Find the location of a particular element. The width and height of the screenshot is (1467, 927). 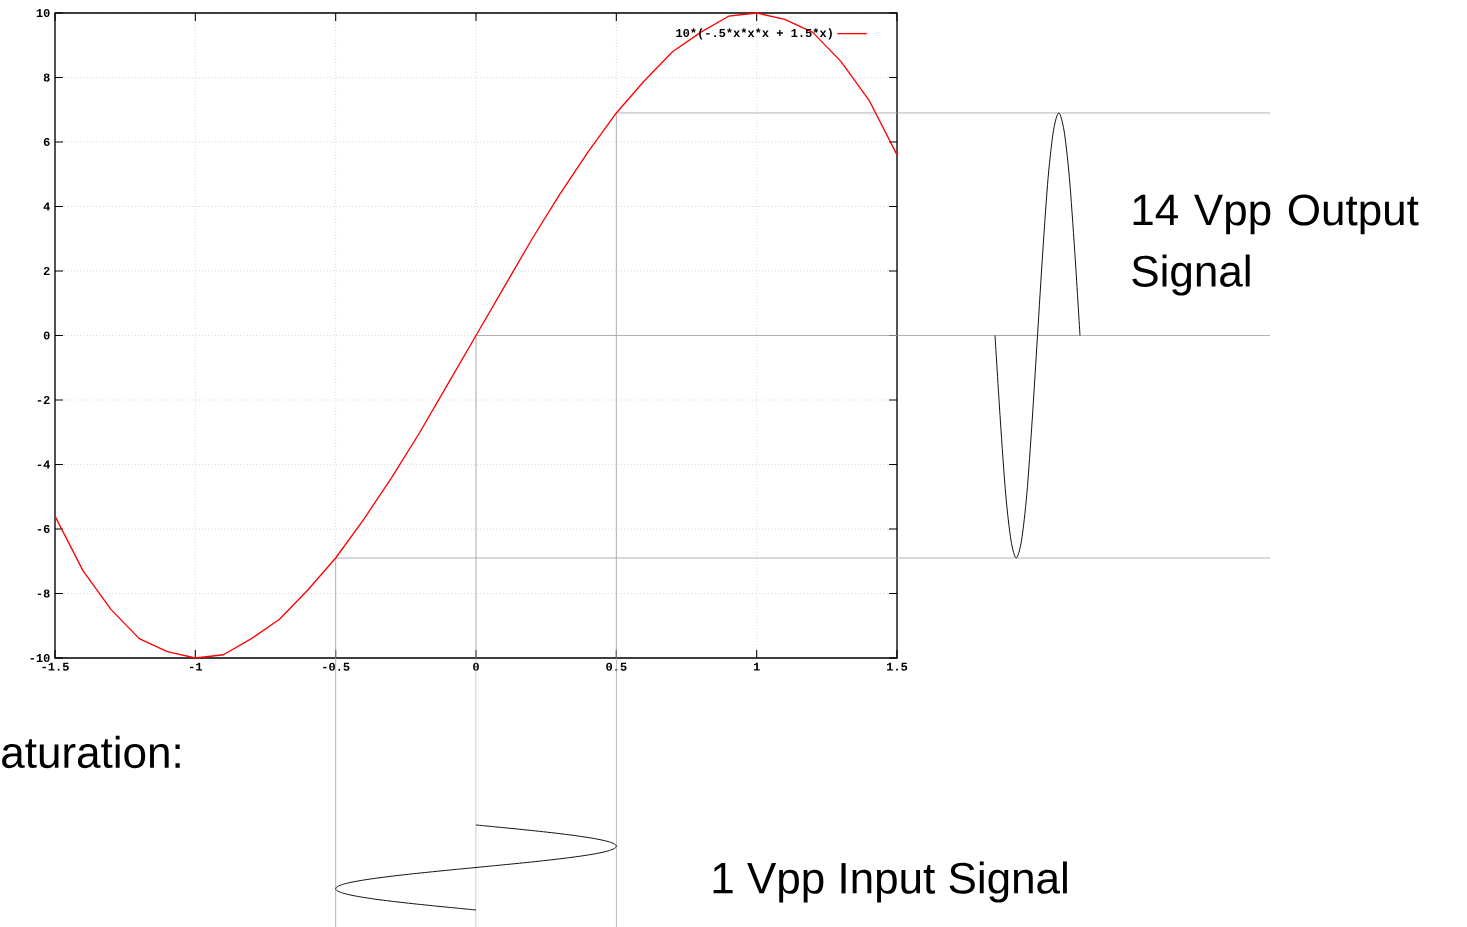

y-tick-label: -6 is located at coordinates (43, 529).